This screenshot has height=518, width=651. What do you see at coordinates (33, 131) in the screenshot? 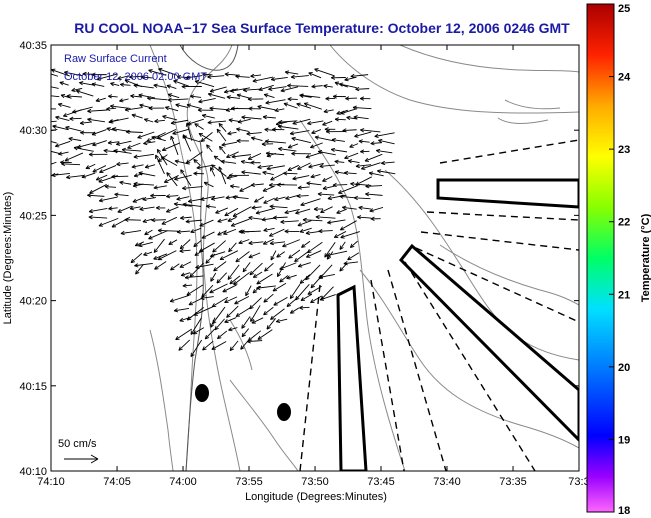
I see `y-tick-label: 40:30` at bounding box center [33, 131].